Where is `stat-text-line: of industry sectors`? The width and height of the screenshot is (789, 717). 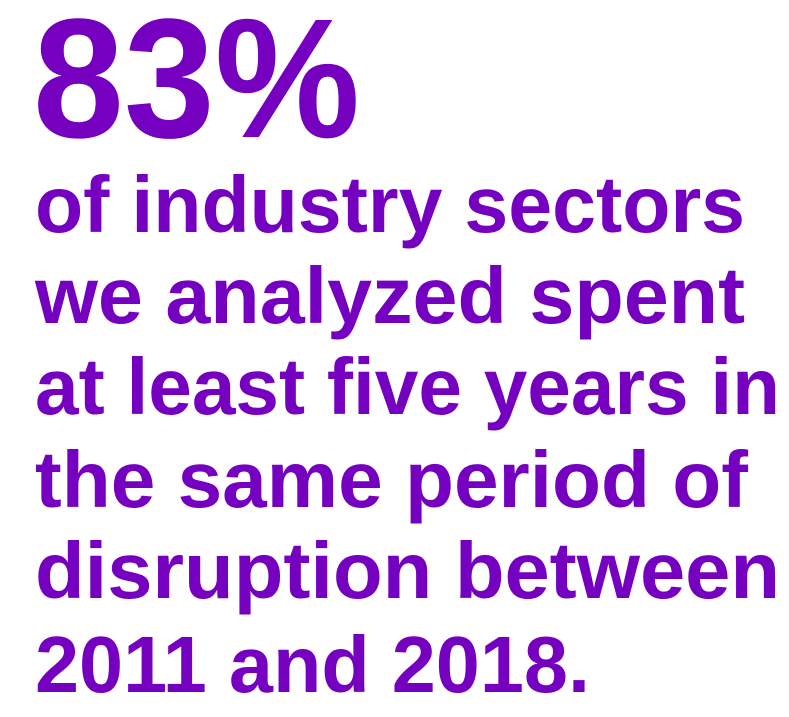 stat-text-line: of industry sectors is located at coordinates (390, 204).